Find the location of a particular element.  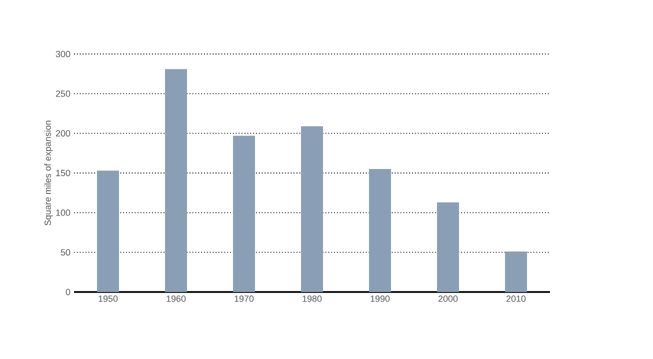

y-tick-label: 0 is located at coordinates (68, 292).